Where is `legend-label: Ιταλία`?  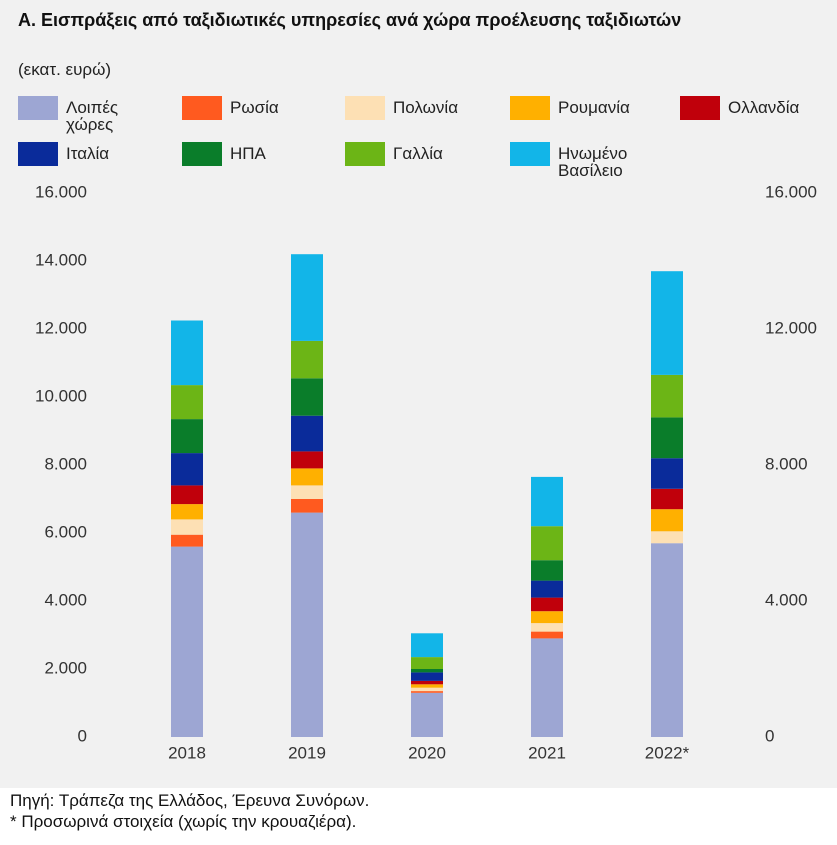 legend-label: Ιταλία is located at coordinates (88, 153).